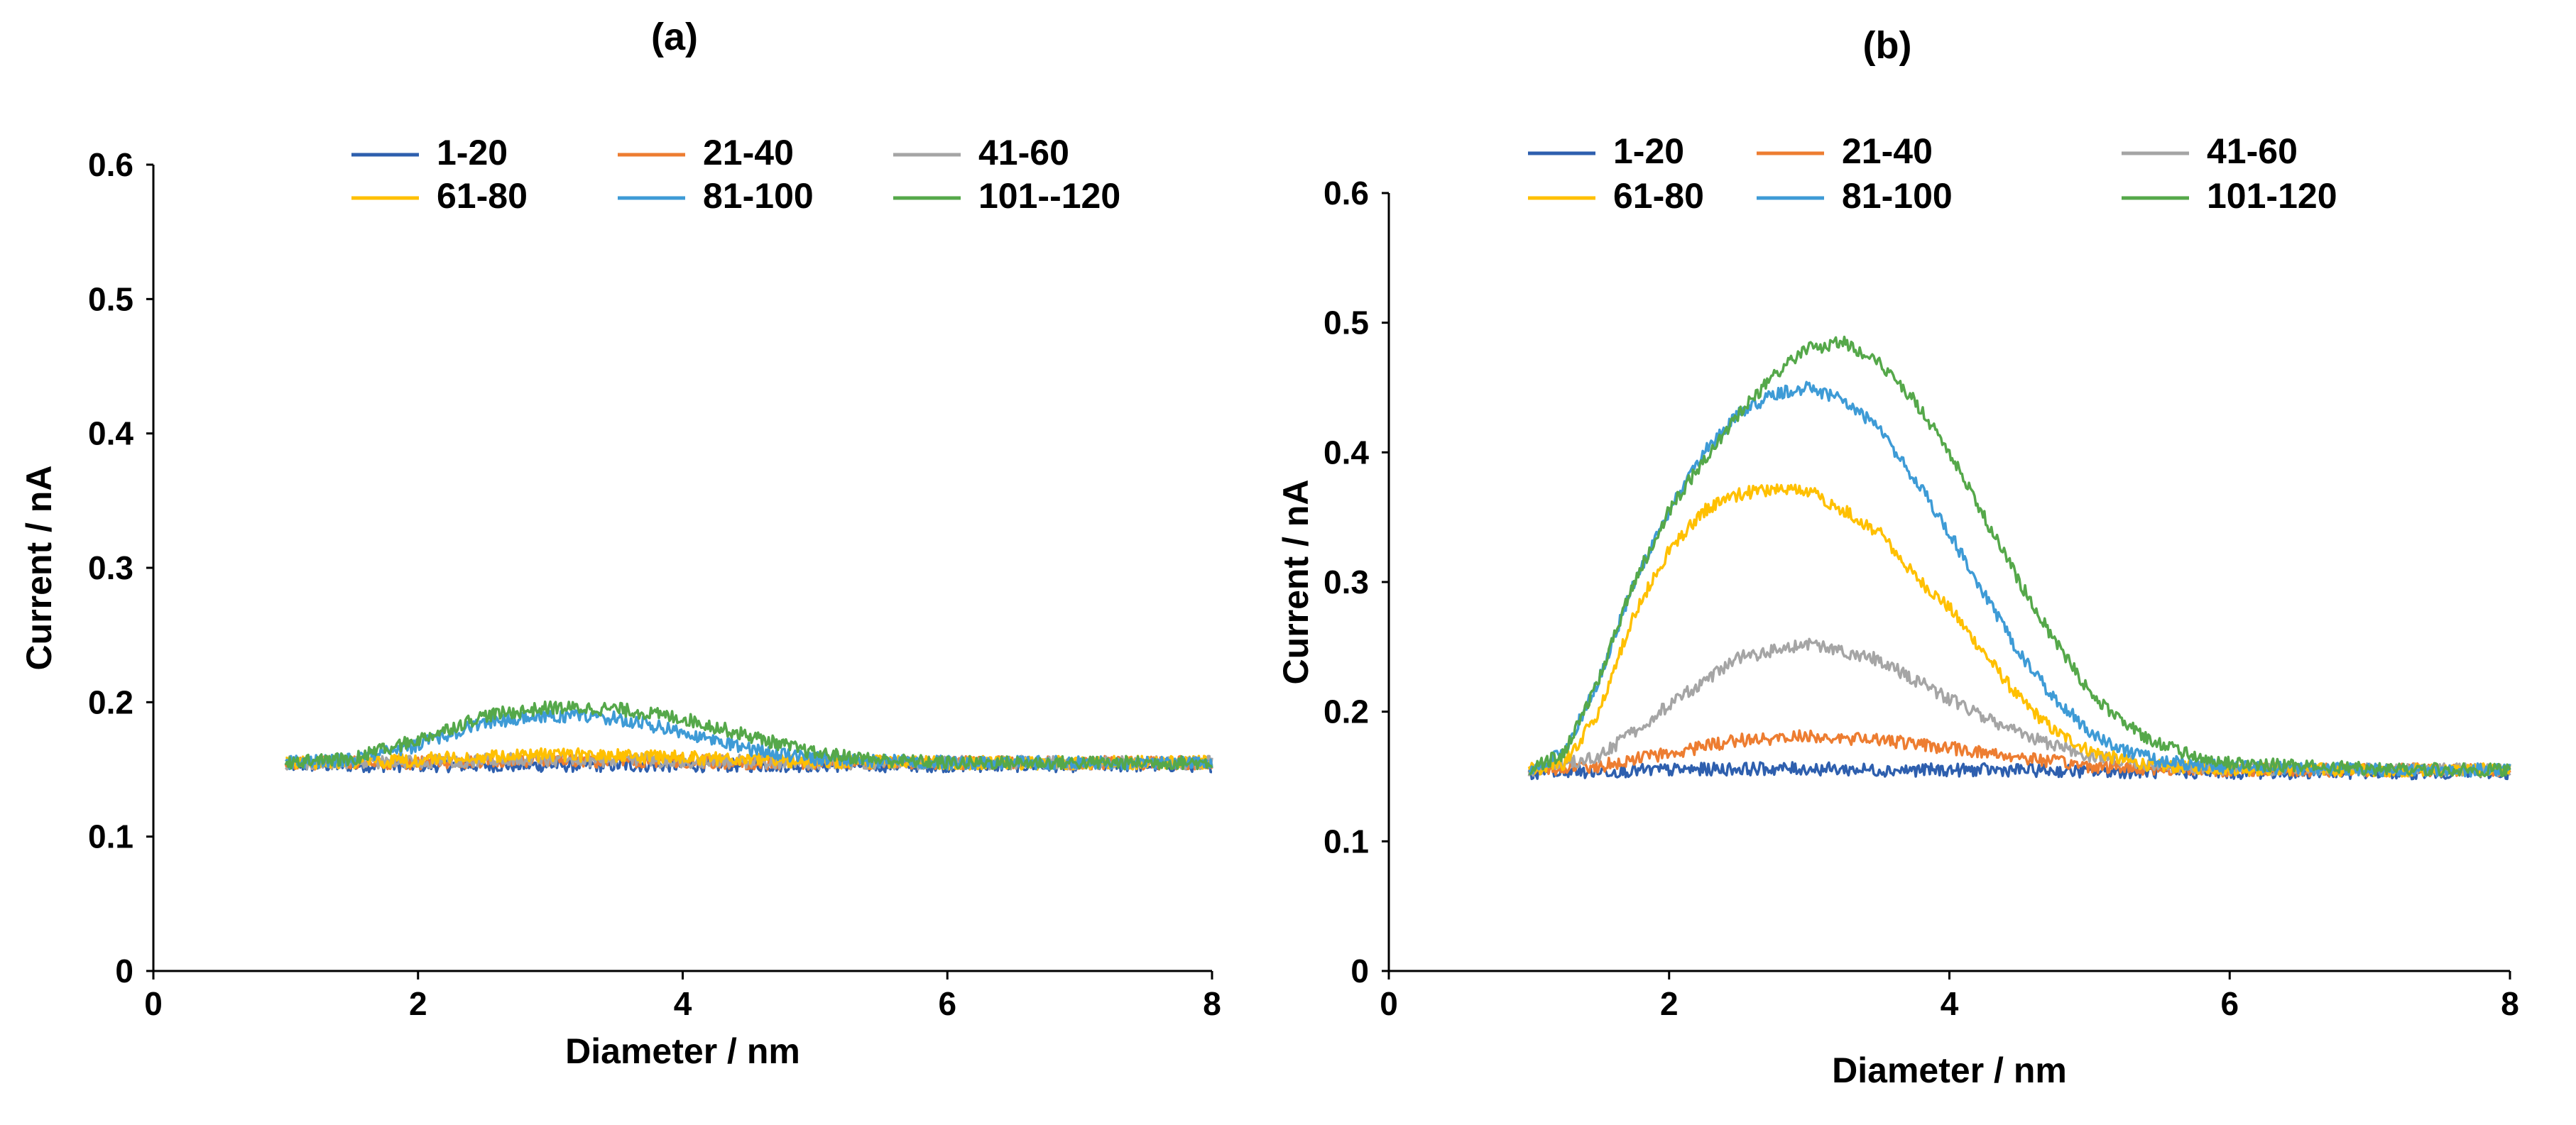  I want to click on series-line-101--120, so click(748, 736).